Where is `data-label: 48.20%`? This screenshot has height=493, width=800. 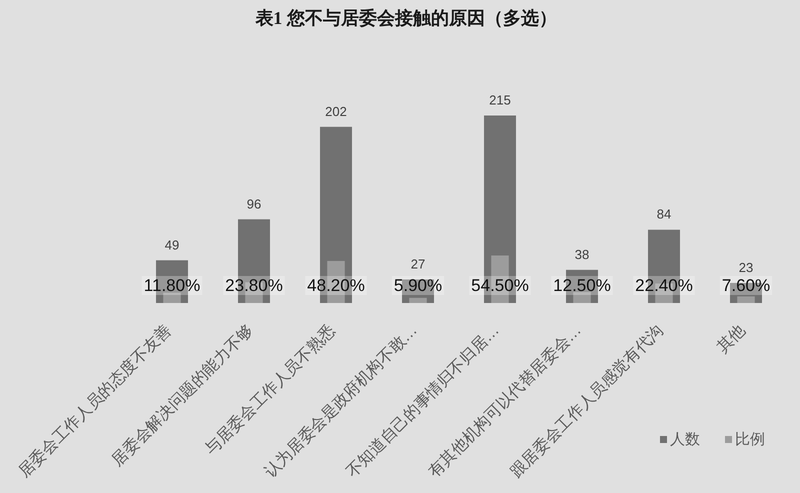
data-label: 48.20% is located at coordinates (336, 285).